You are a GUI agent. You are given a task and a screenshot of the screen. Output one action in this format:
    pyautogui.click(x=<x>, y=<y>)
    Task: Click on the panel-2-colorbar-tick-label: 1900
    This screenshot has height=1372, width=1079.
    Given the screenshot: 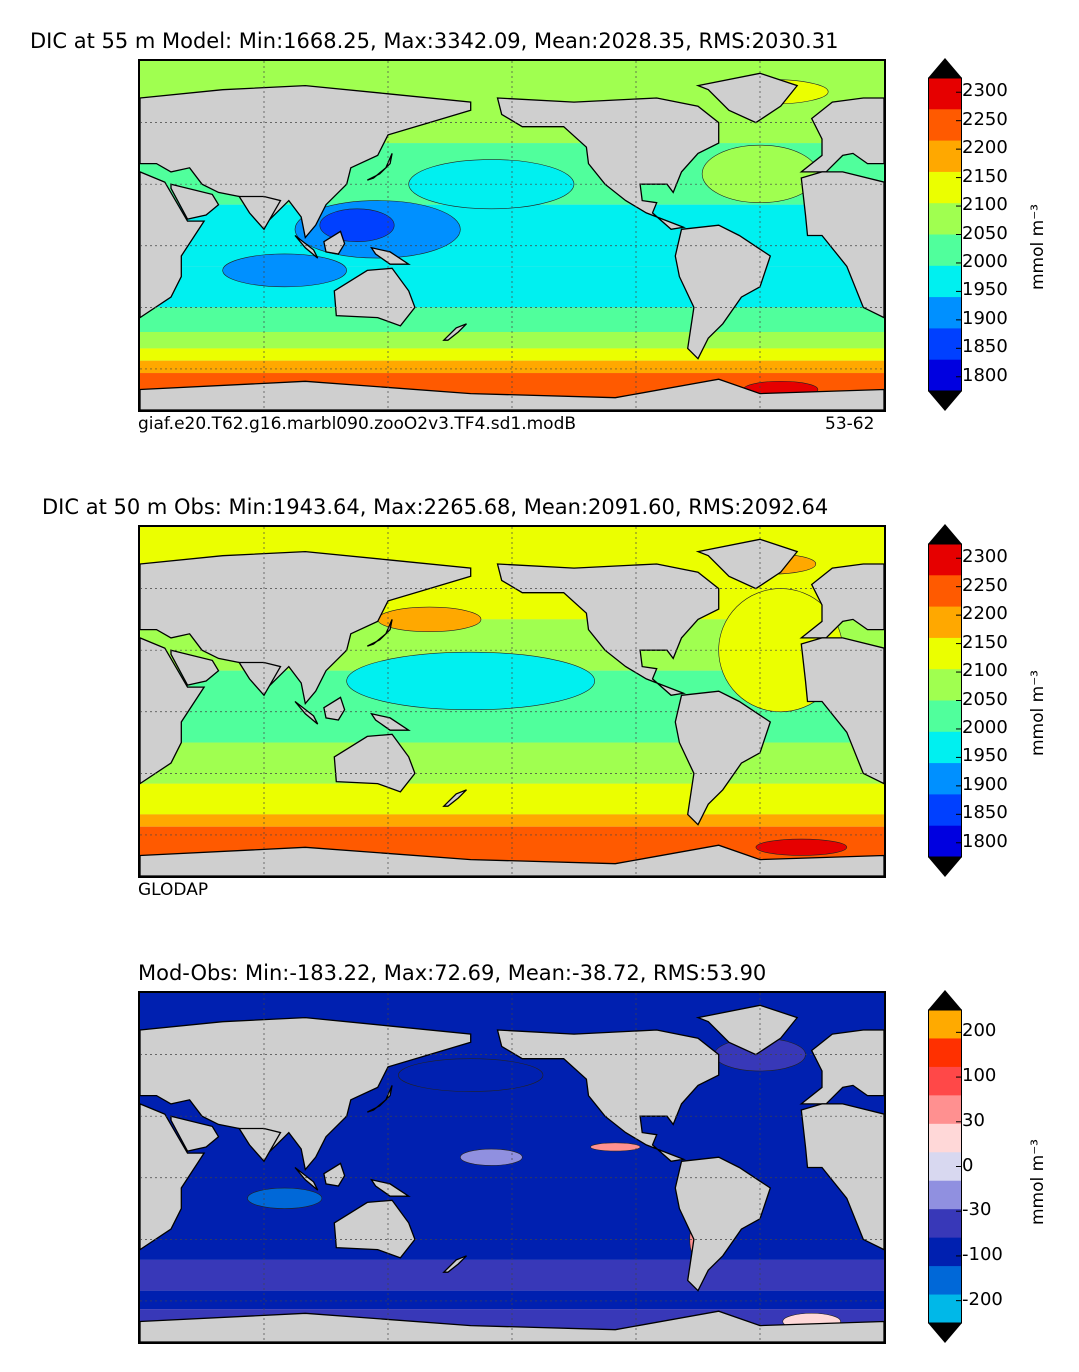 What is the action you would take?
    pyautogui.click(x=985, y=784)
    